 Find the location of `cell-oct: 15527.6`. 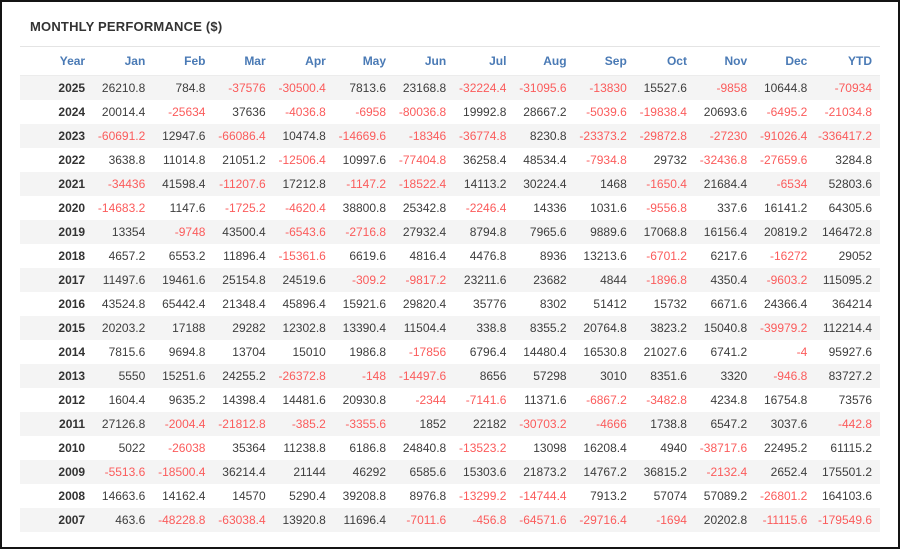

cell-oct: 15527.6 is located at coordinates (665, 88).